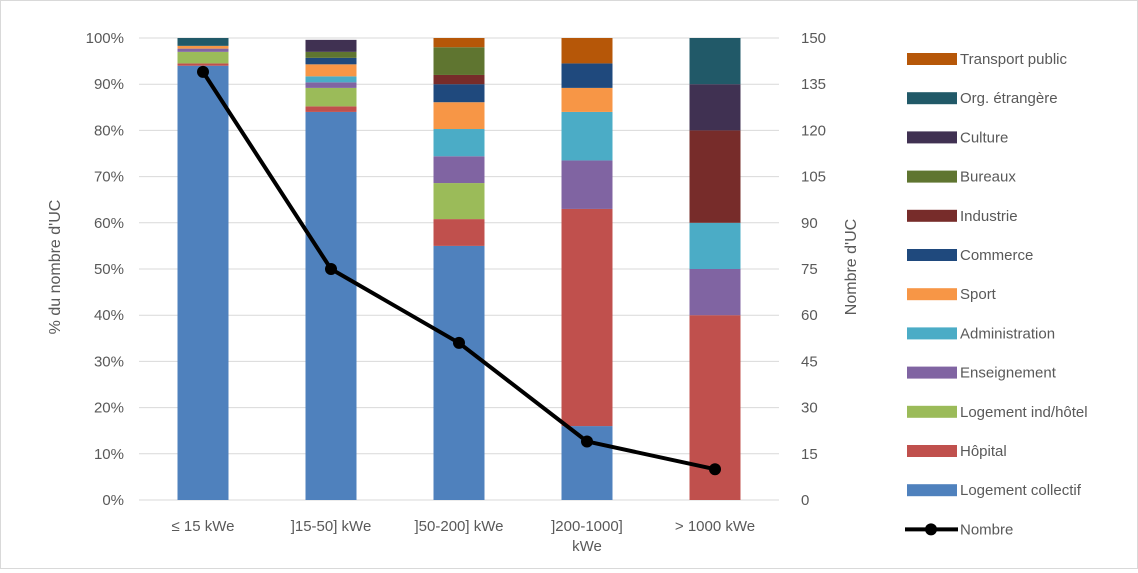 The width and height of the screenshot is (1138, 573). What do you see at coordinates (113, 500) in the screenshot?
I see `y-tick-label: 0%` at bounding box center [113, 500].